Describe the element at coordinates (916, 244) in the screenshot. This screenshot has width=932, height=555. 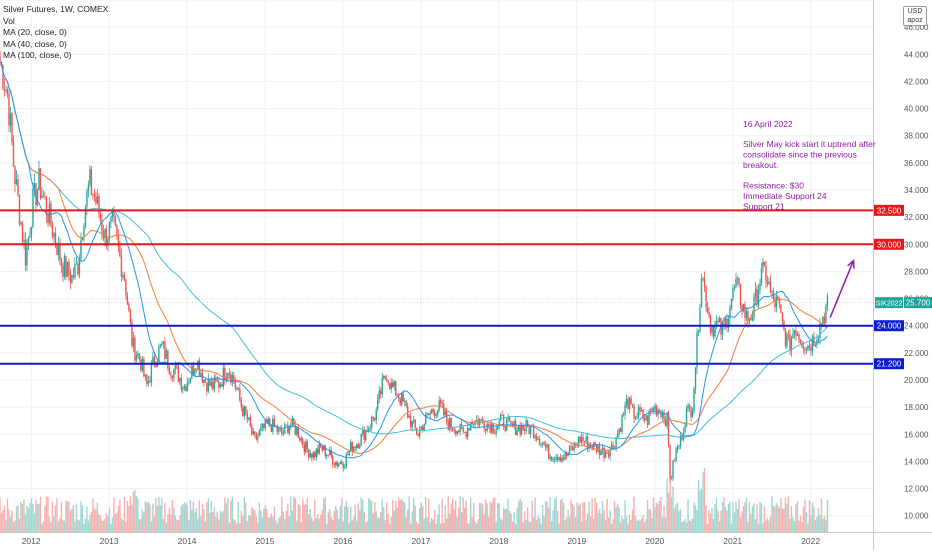
I see `y-tick-label: 30.000` at that location.